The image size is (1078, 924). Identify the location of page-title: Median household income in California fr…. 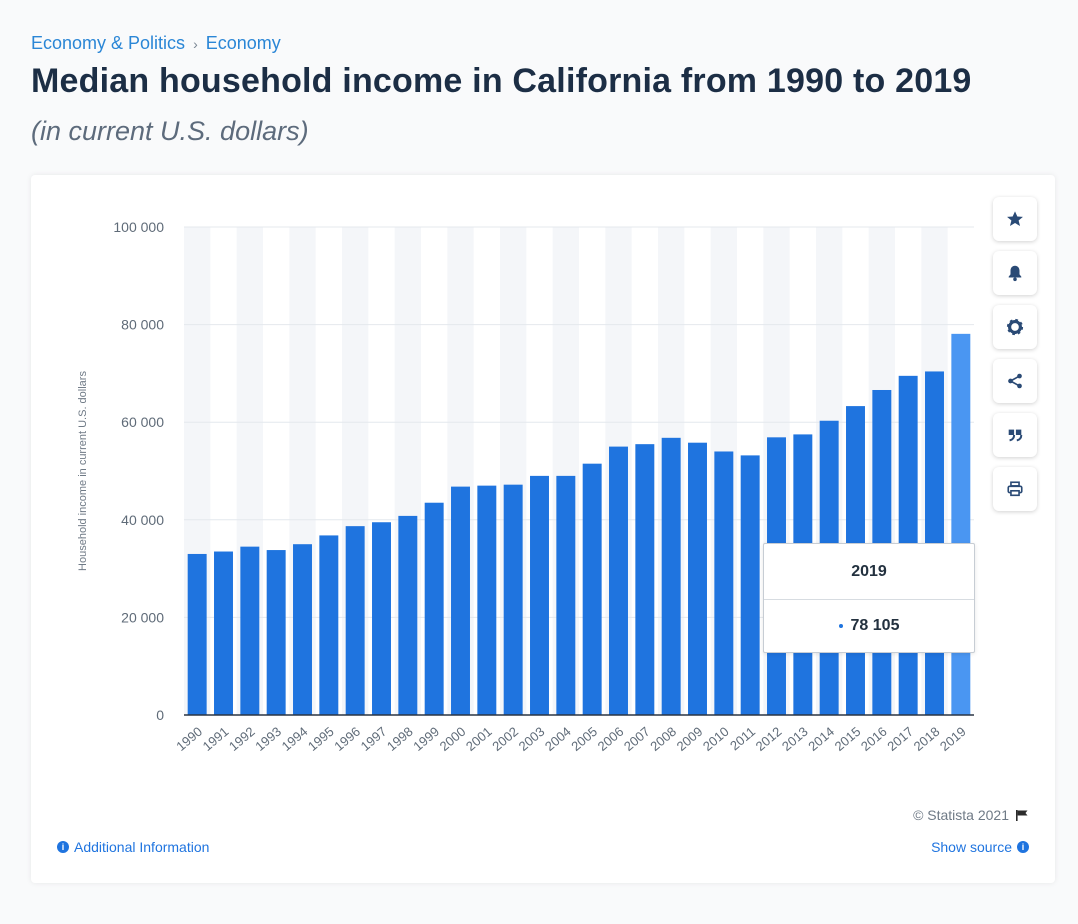
(501, 81).